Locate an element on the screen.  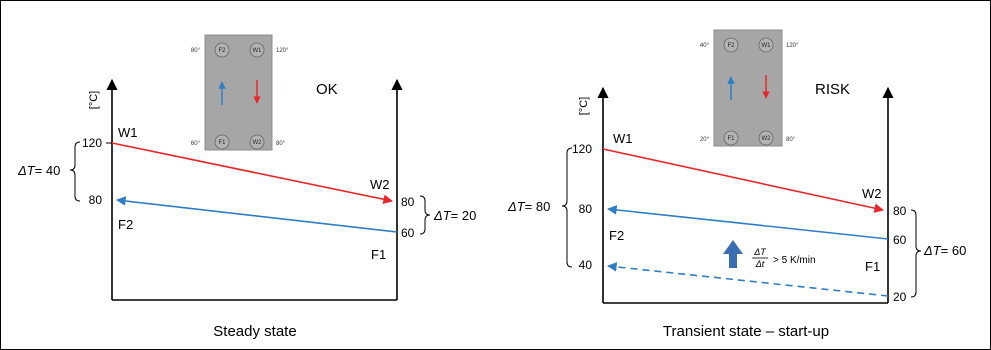
left-delta-right: ΔT= 20 is located at coordinates (454, 215).